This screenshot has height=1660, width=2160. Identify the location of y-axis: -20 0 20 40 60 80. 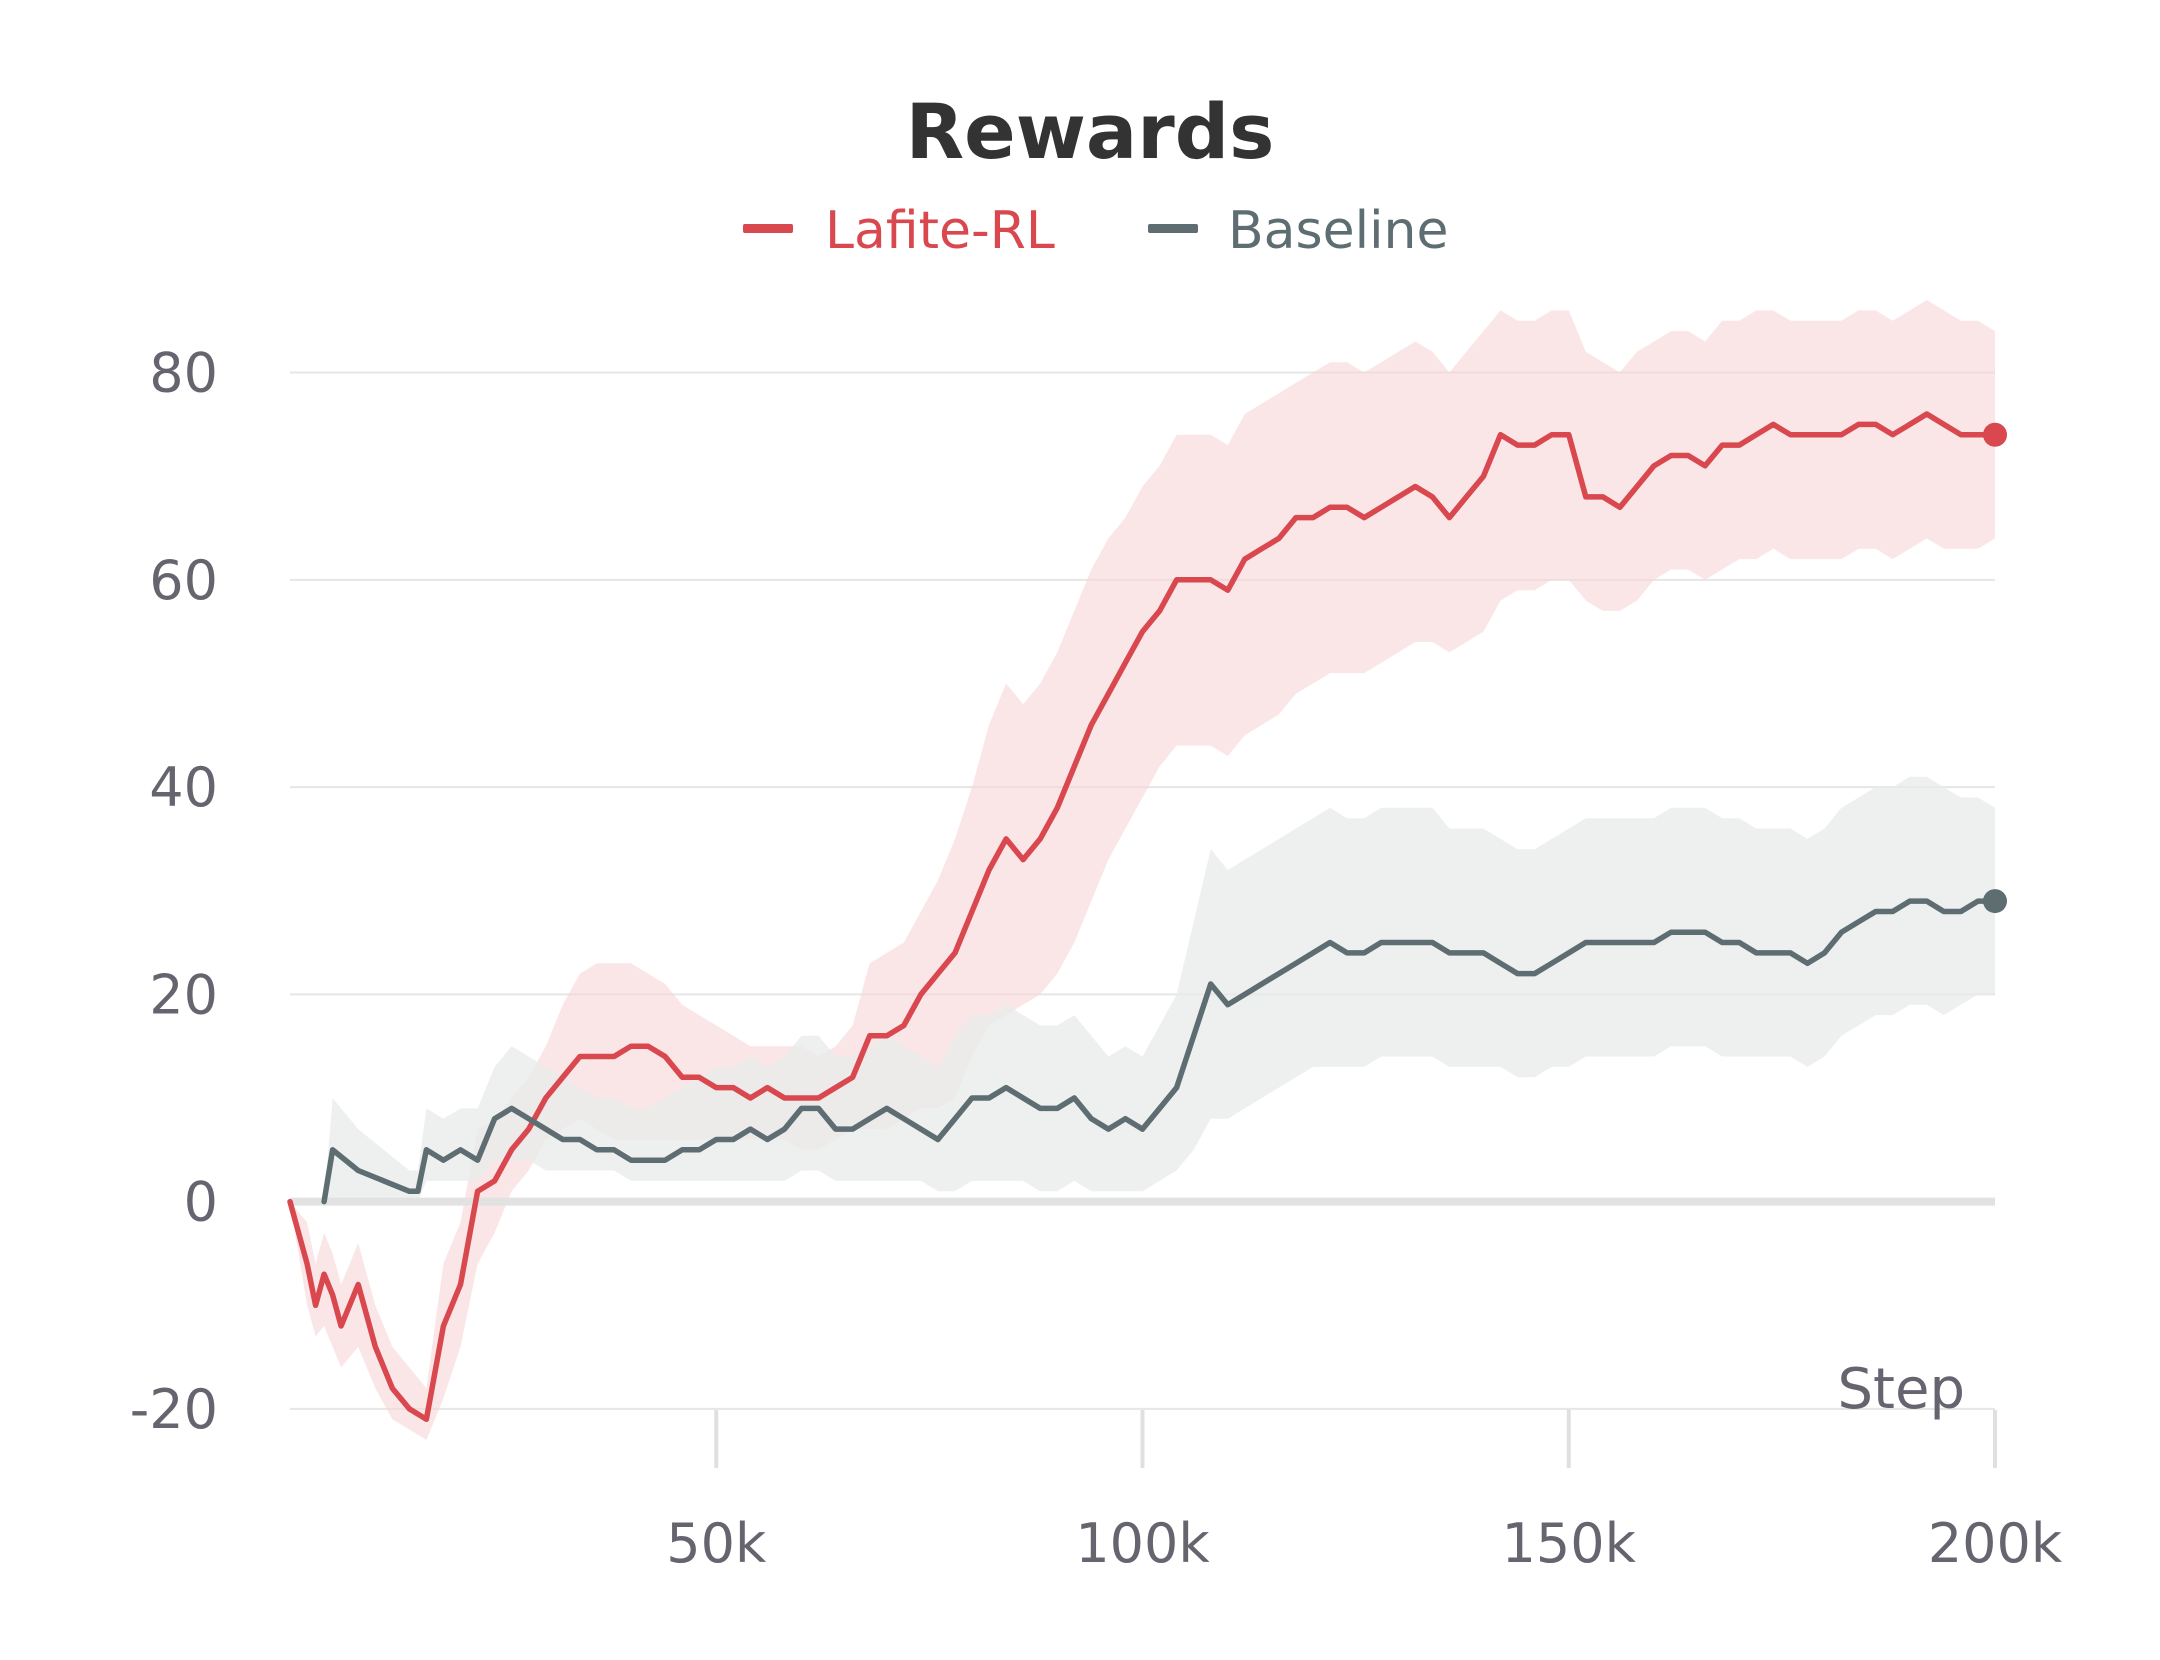
(174, 891).